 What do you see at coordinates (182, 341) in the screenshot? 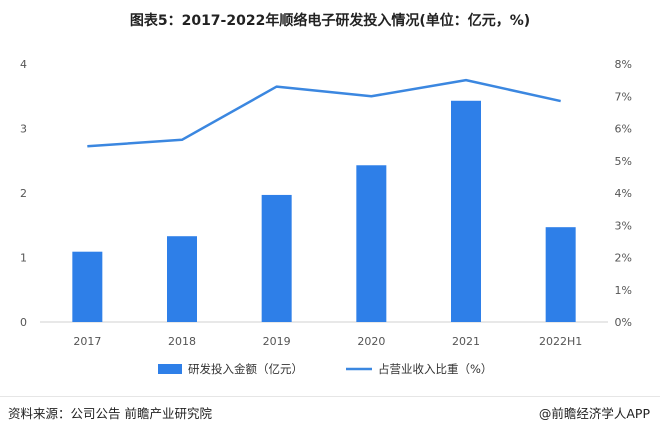
I see `x-axis-tick-label: 2018` at bounding box center [182, 341].